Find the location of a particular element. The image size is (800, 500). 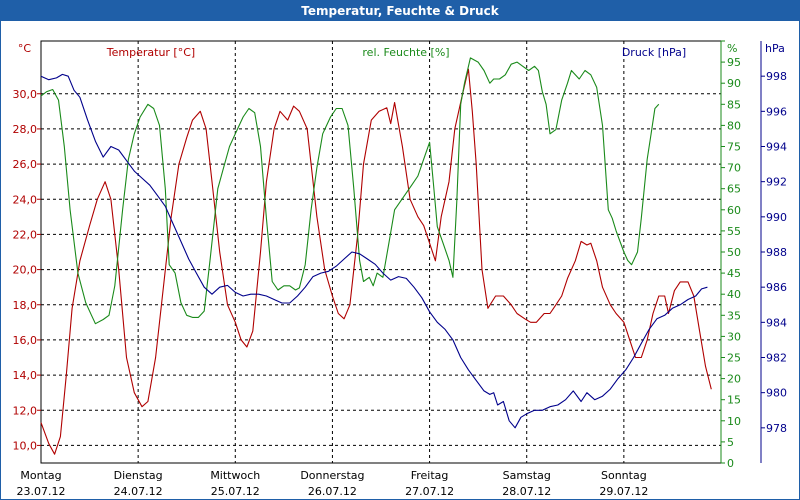

x-date-label: 27.07.12 is located at coordinates (429, 491).